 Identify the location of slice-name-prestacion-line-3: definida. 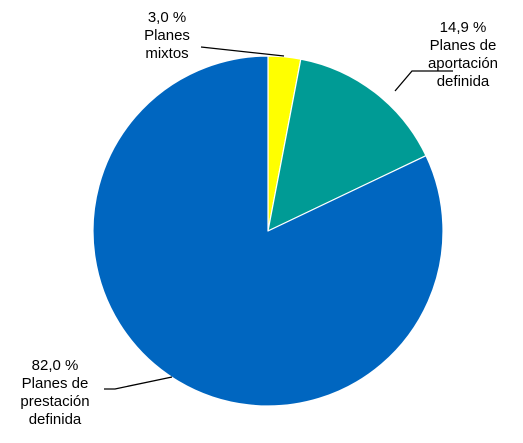
(55, 419).